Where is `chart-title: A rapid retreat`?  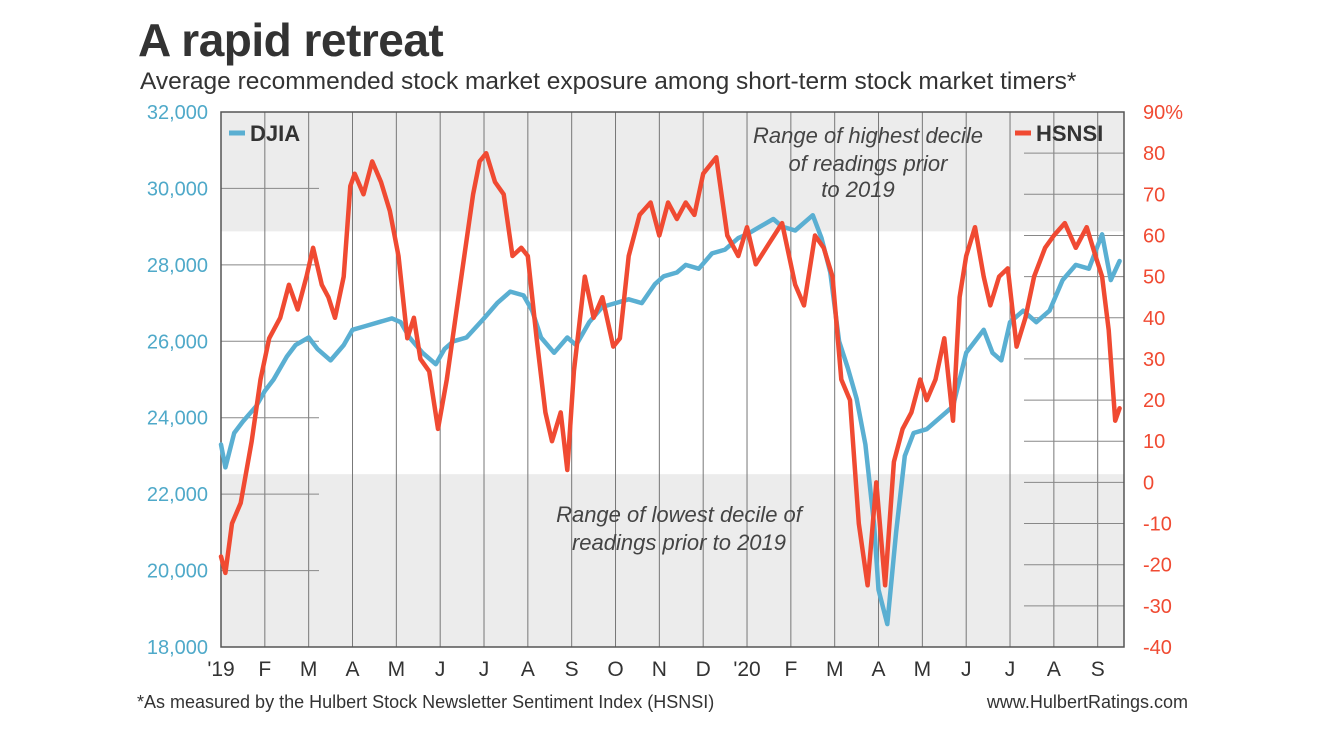 chart-title: A rapid retreat is located at coordinates (291, 40).